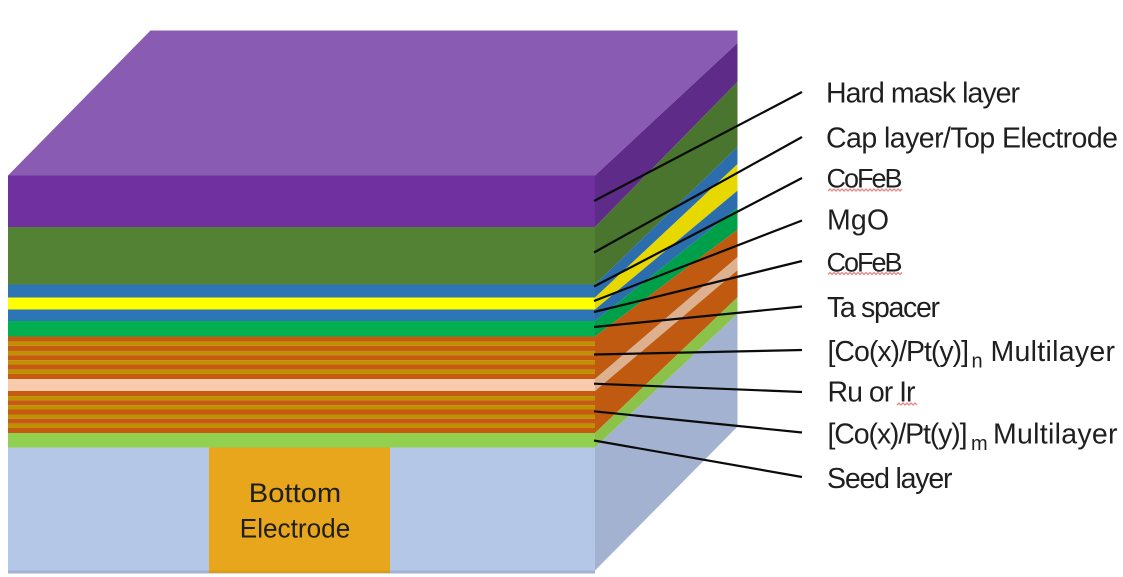  What do you see at coordinates (923, 94) in the screenshot?
I see `svg-text: Hard mask layer` at bounding box center [923, 94].